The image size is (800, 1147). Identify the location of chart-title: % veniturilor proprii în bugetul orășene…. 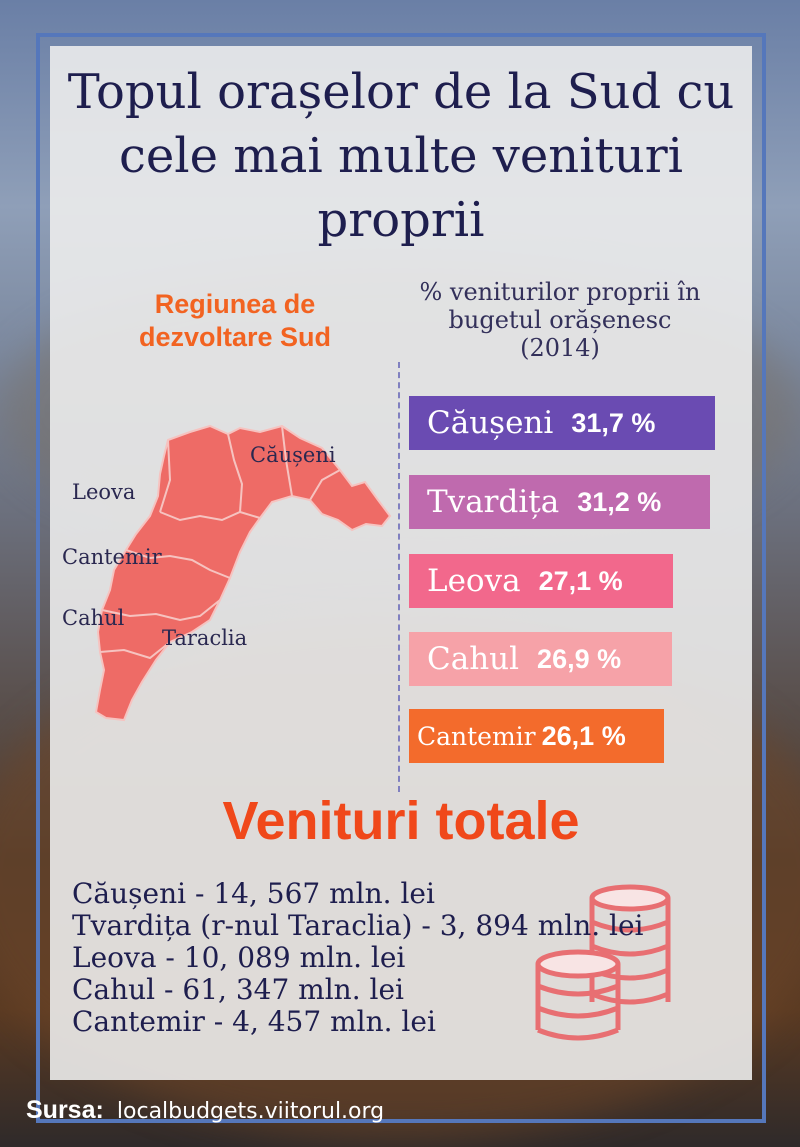
(560, 320).